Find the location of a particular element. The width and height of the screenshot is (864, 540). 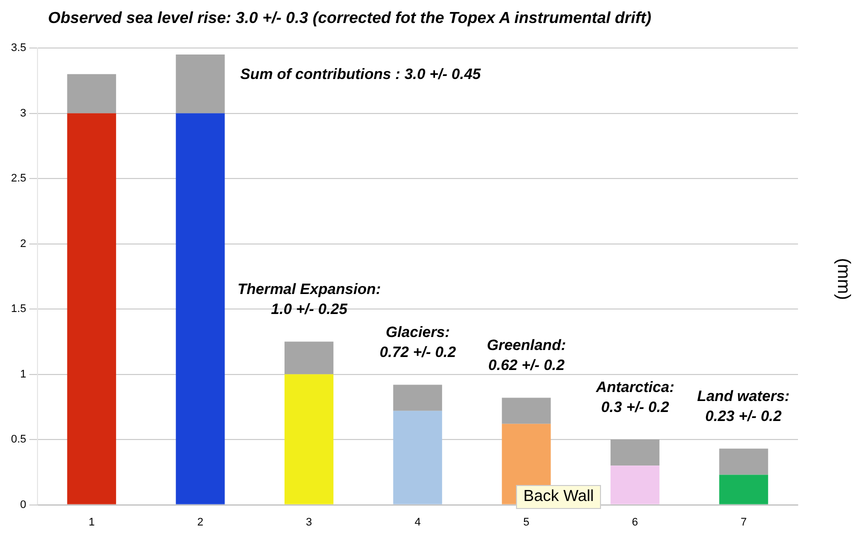

y-tick-label: 2 is located at coordinates (23, 244).